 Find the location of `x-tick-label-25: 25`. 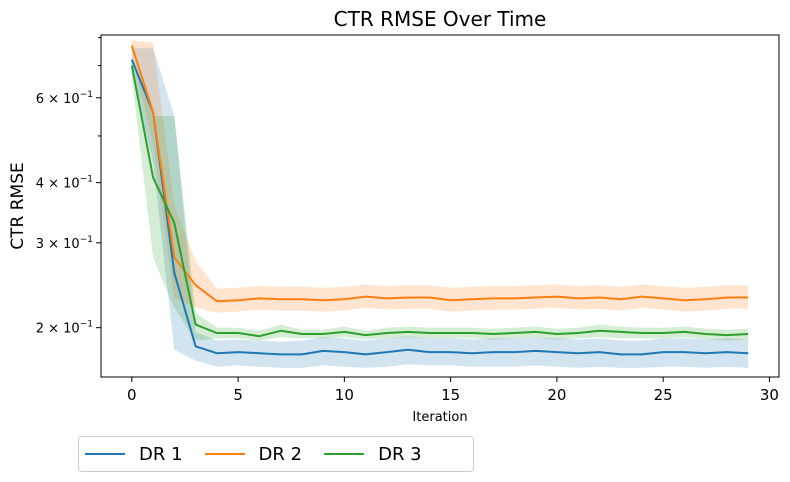

x-tick-label-25: 25 is located at coordinates (663, 395).